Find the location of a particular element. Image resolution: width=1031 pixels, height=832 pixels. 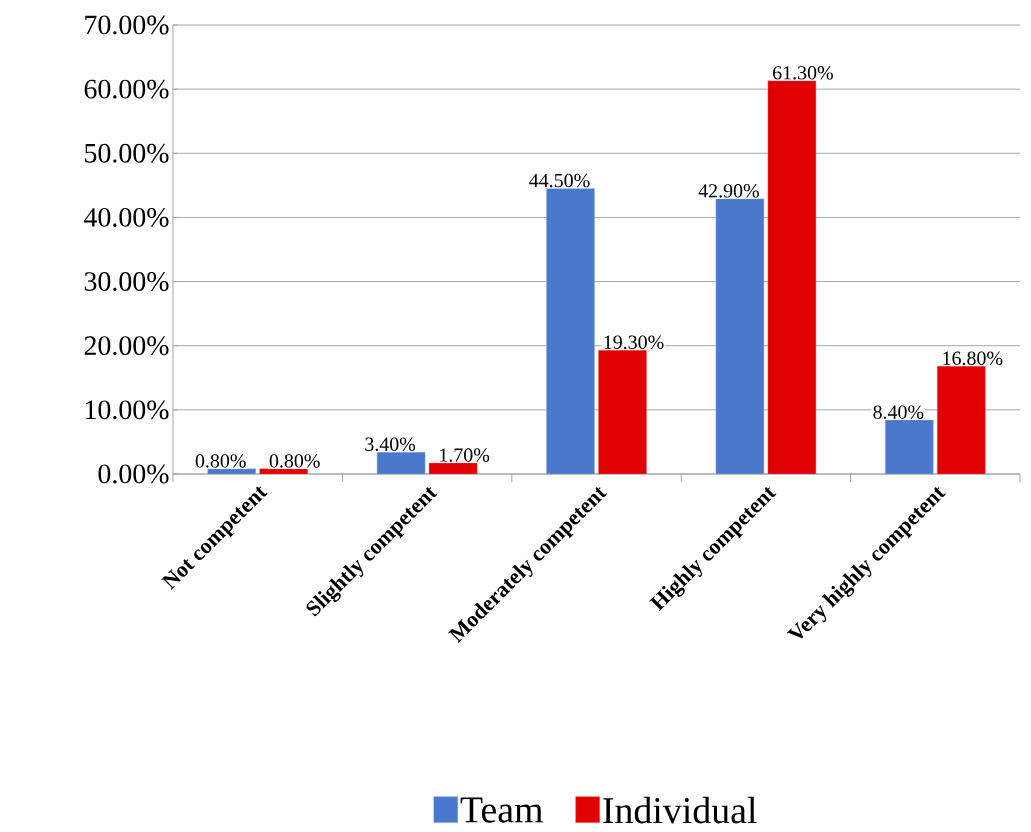

data-label: 16.80% is located at coordinates (973, 358).